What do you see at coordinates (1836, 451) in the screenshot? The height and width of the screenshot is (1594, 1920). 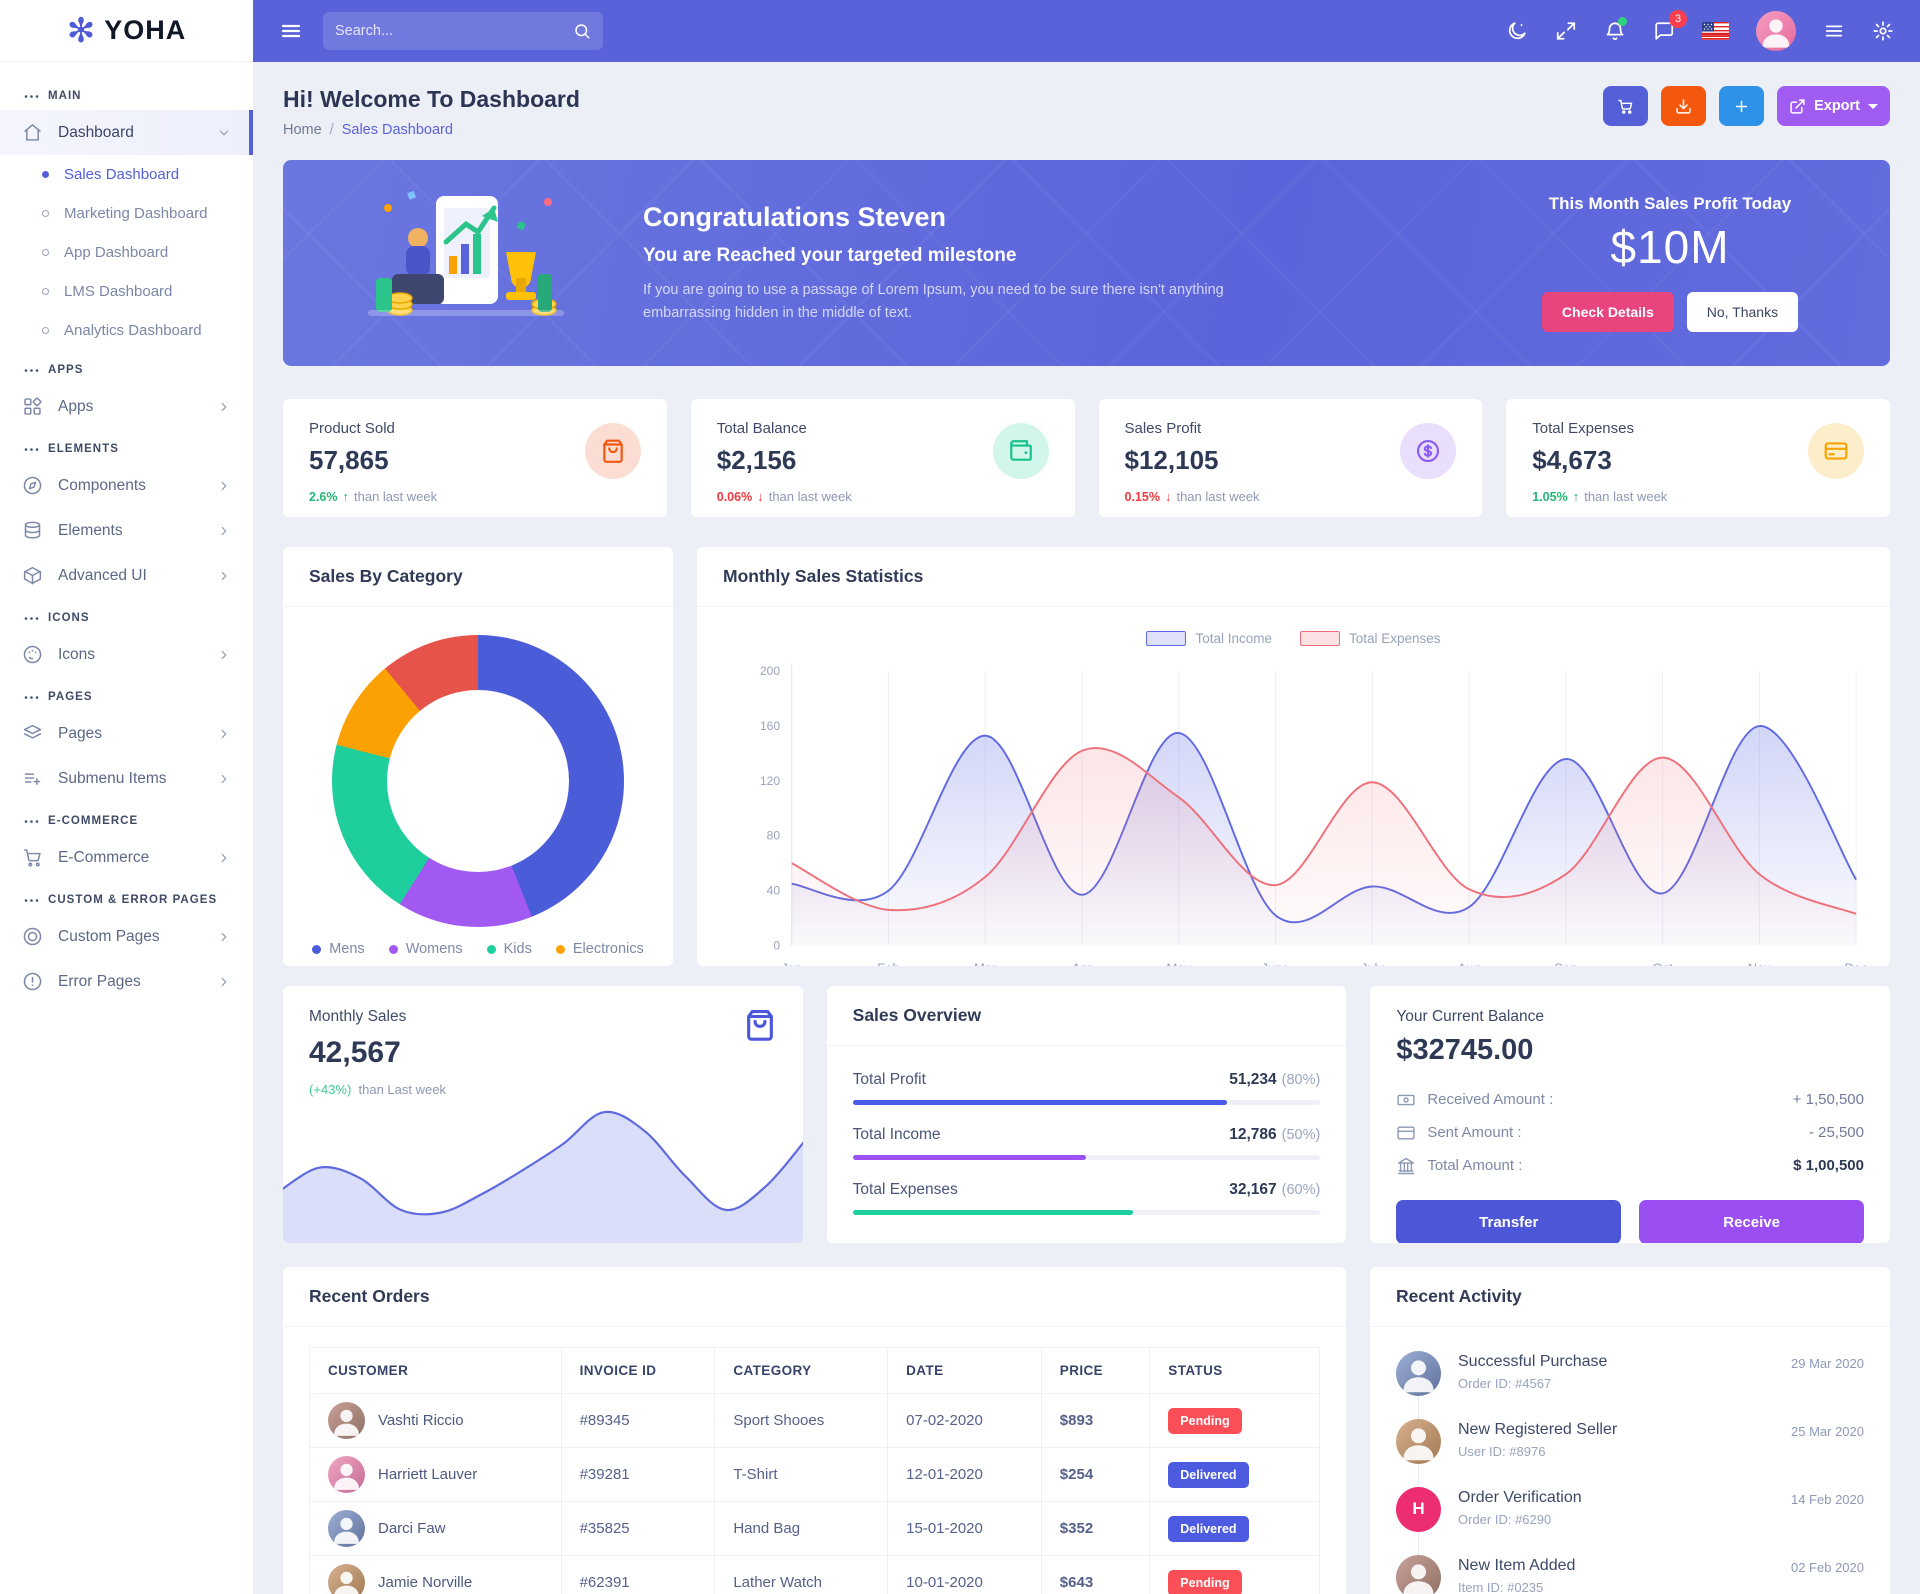 I see `pay-card-icon` at bounding box center [1836, 451].